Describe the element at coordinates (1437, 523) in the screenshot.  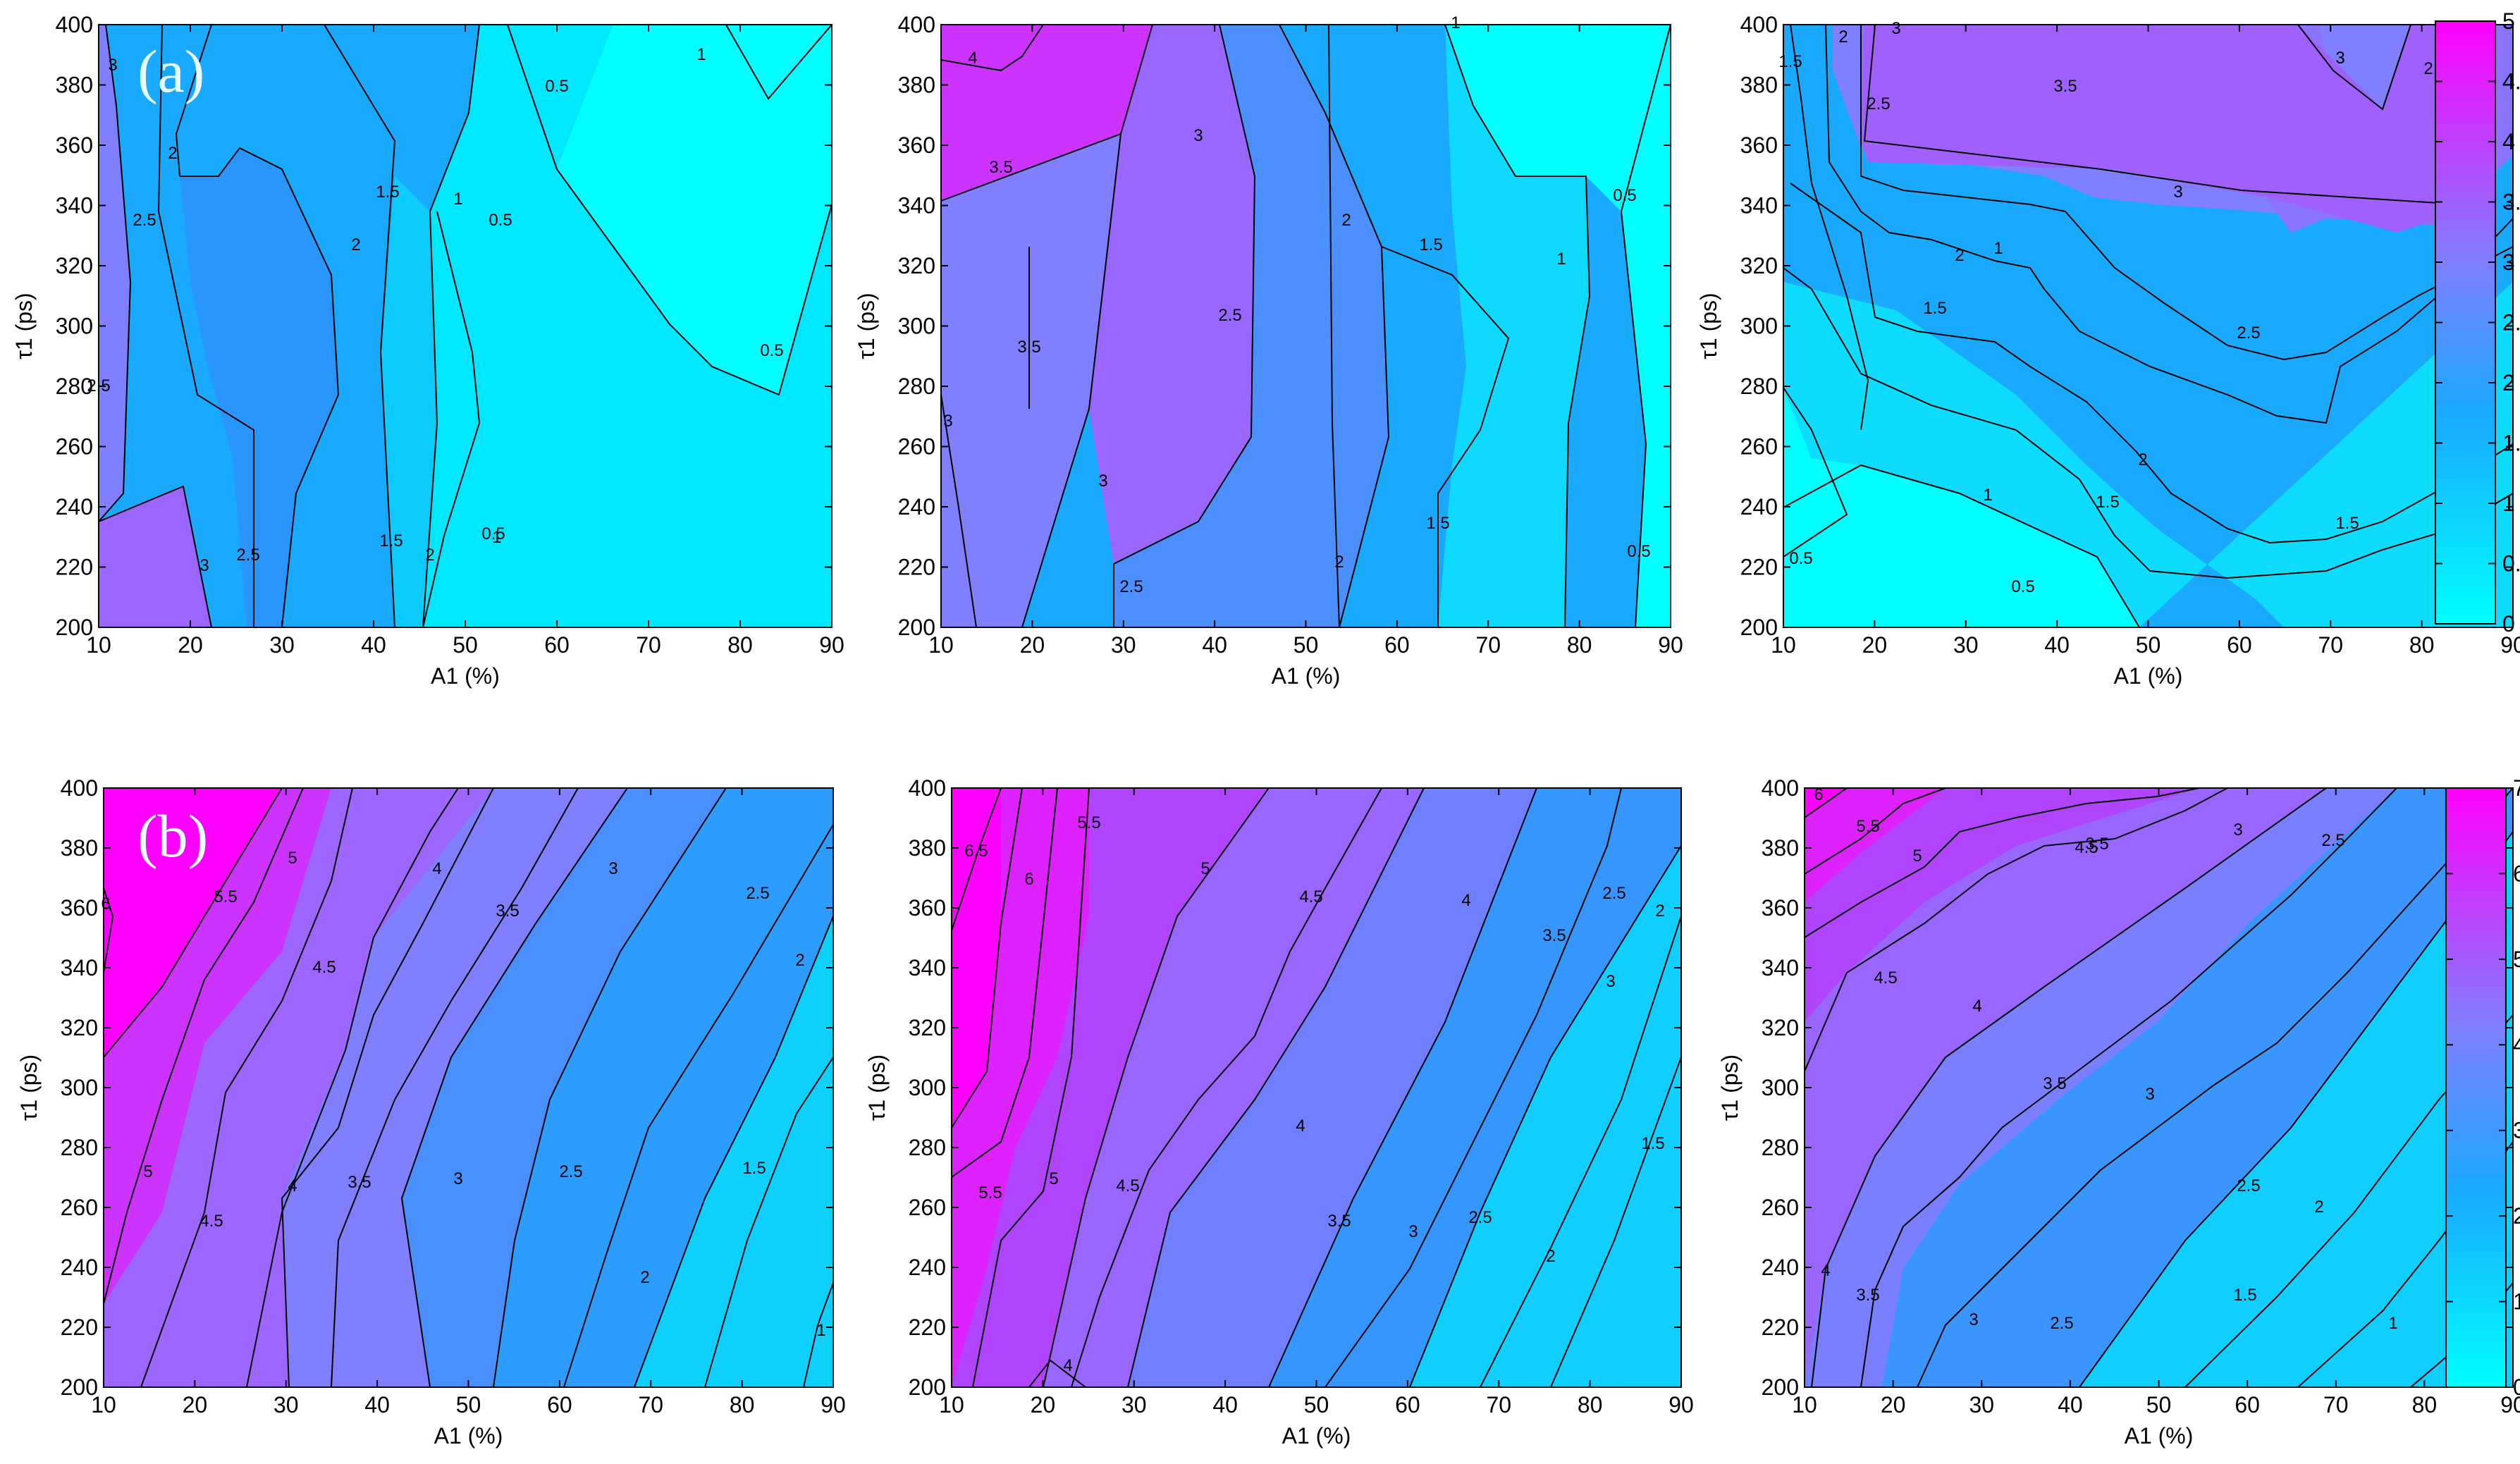
I see `contour-label: 1.5` at that location.